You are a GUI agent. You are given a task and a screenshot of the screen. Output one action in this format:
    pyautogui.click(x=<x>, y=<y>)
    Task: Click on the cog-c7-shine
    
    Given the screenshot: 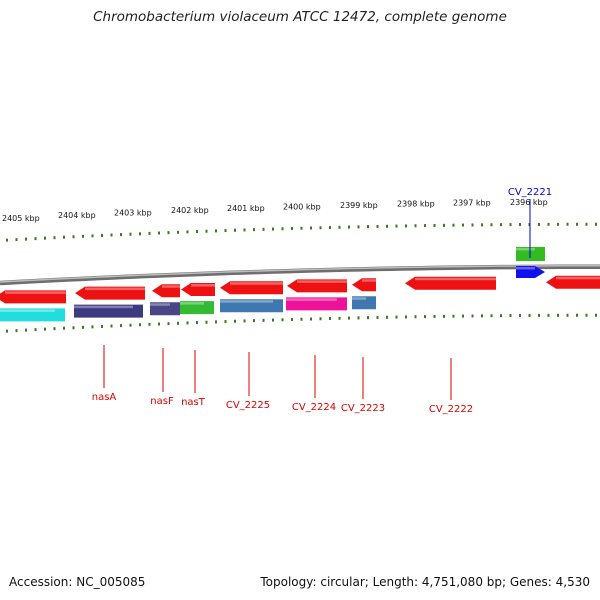 What is the action you would take?
    pyautogui.click(x=359, y=298)
    